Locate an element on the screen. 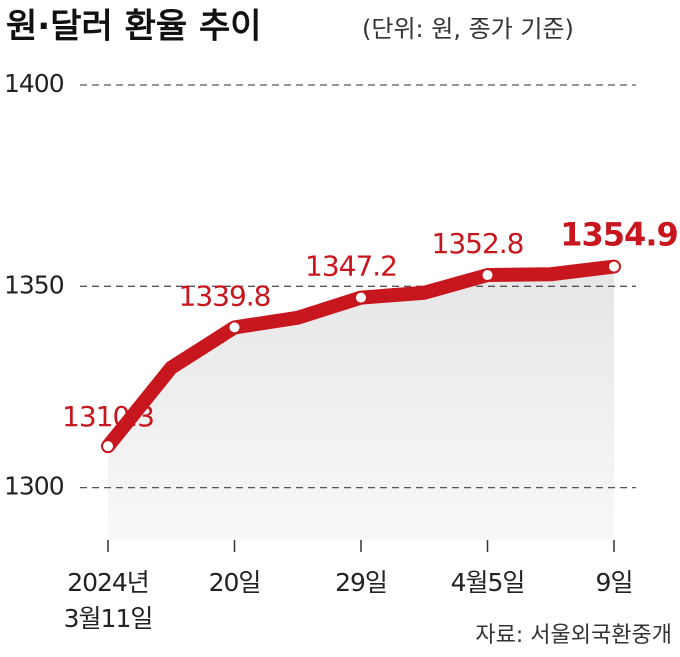 This screenshot has width=680, height=657. chart-title: 원·달러 환율 추이 is located at coordinates (134, 27).